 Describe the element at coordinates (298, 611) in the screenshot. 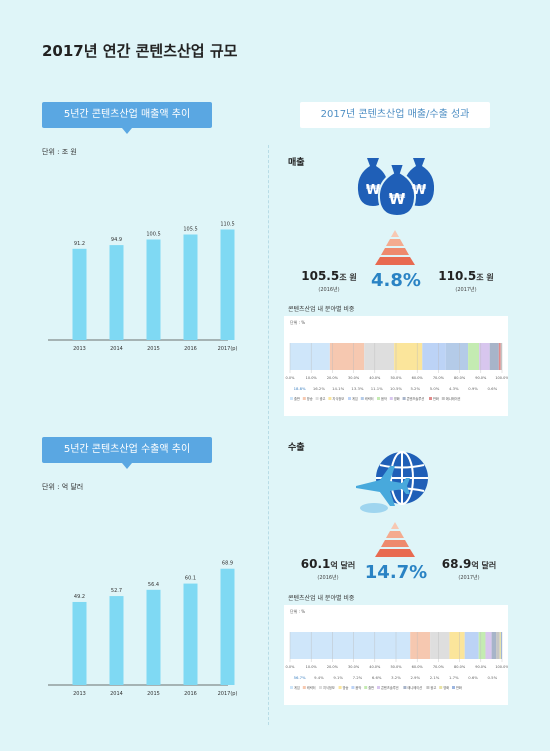

I see `export-share-unit: 단위 : %` at that location.